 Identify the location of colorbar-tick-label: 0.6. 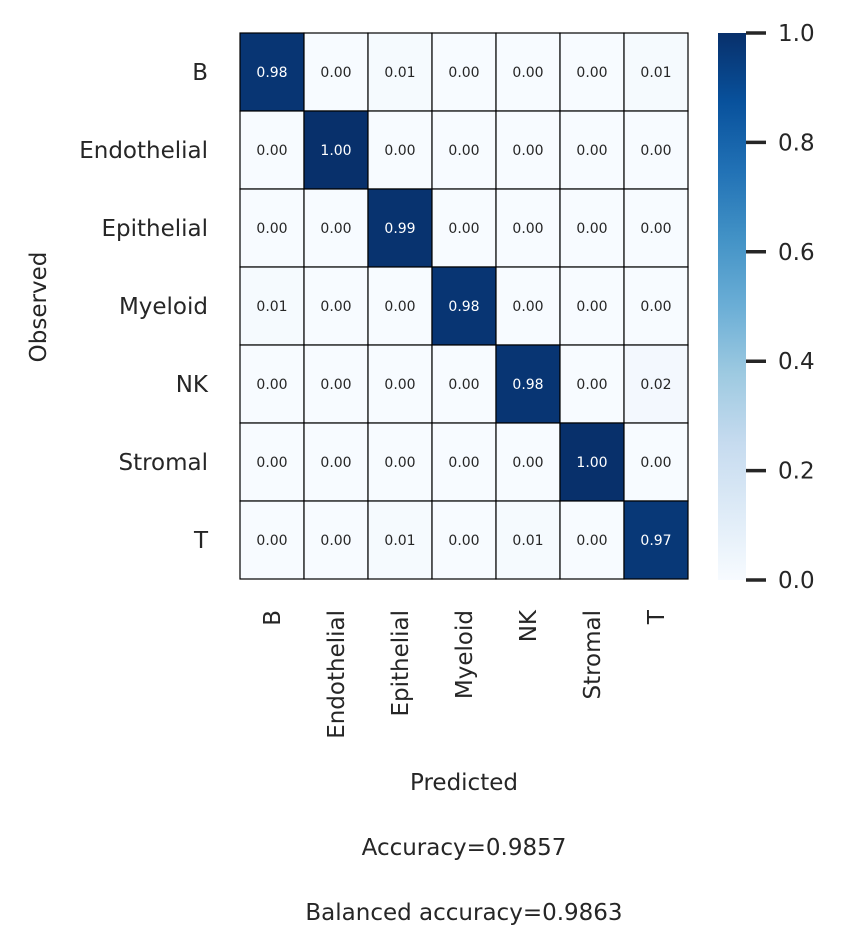
(796, 253).